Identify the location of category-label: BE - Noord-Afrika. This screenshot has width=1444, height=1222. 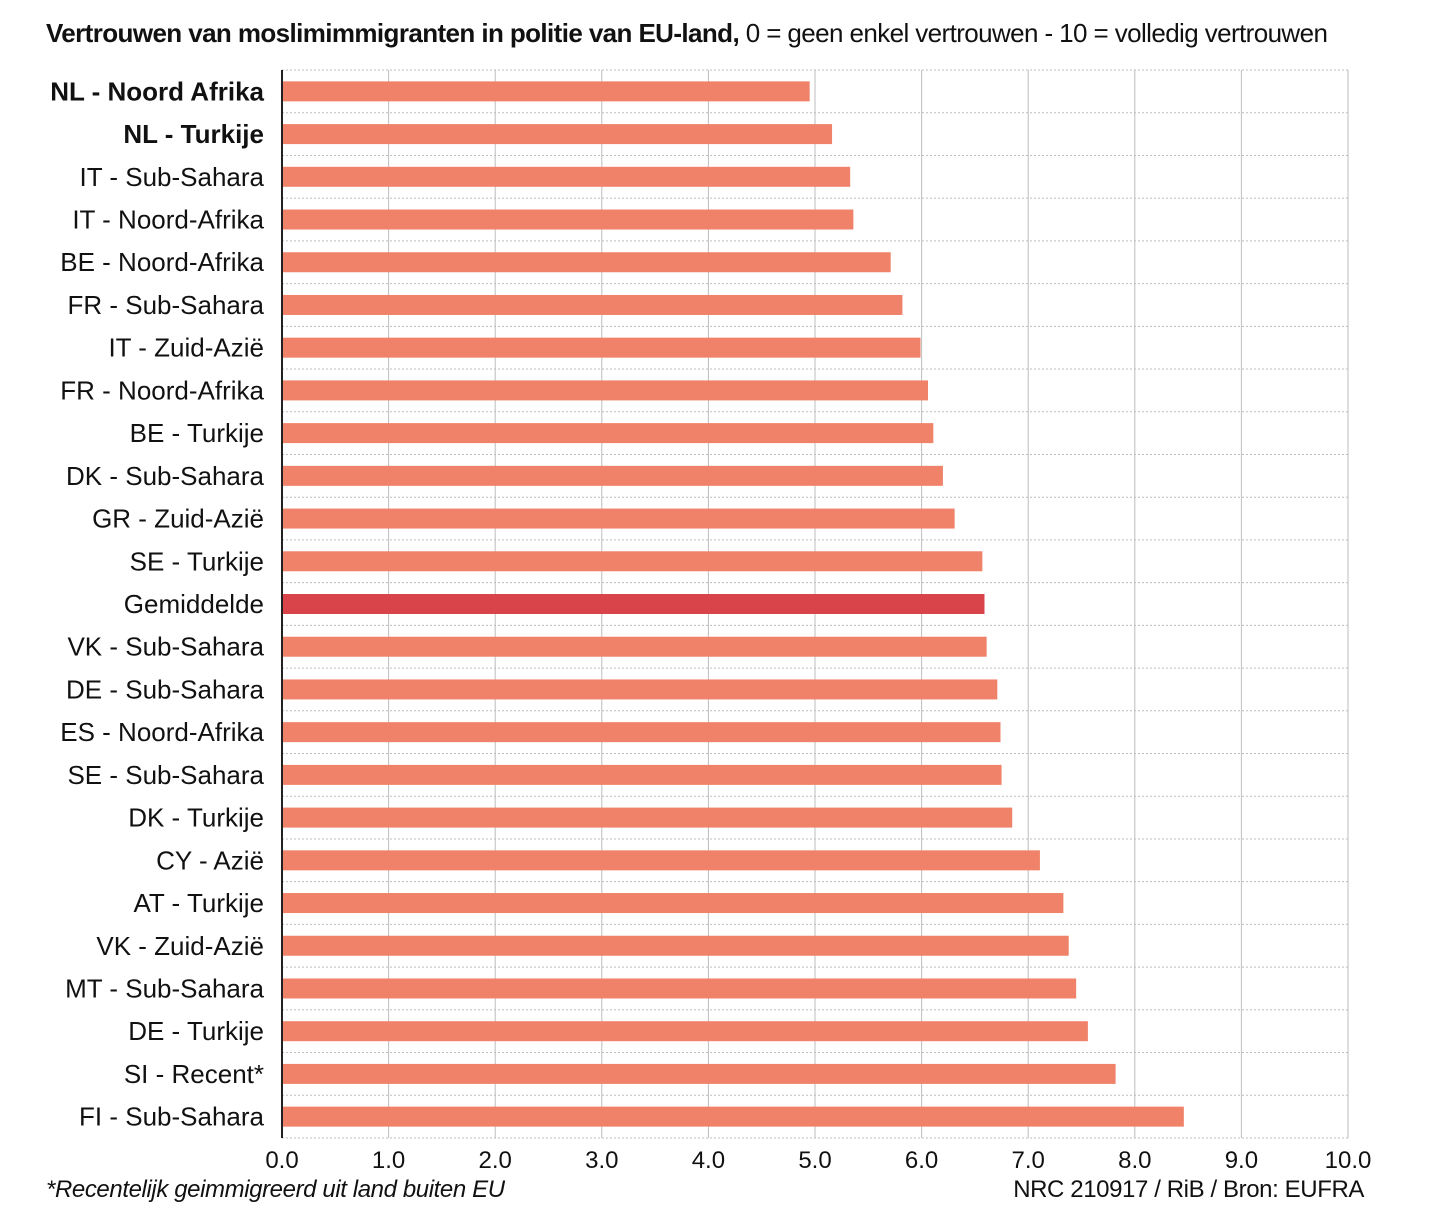
(162, 262).